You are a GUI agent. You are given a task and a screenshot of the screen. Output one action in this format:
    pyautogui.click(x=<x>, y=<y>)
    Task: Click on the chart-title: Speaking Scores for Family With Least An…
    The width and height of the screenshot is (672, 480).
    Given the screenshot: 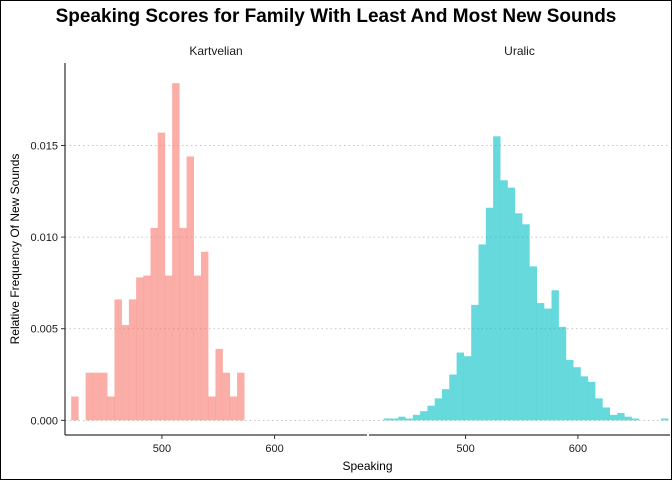 What is the action you would take?
    pyautogui.click(x=336, y=16)
    